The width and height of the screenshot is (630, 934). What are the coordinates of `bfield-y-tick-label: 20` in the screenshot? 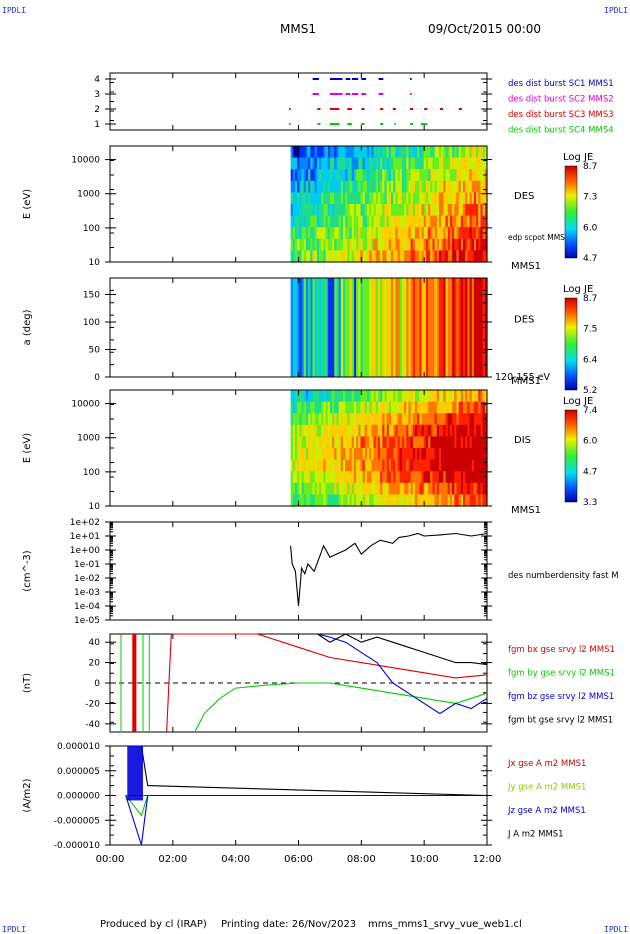 It's located at (95, 664).